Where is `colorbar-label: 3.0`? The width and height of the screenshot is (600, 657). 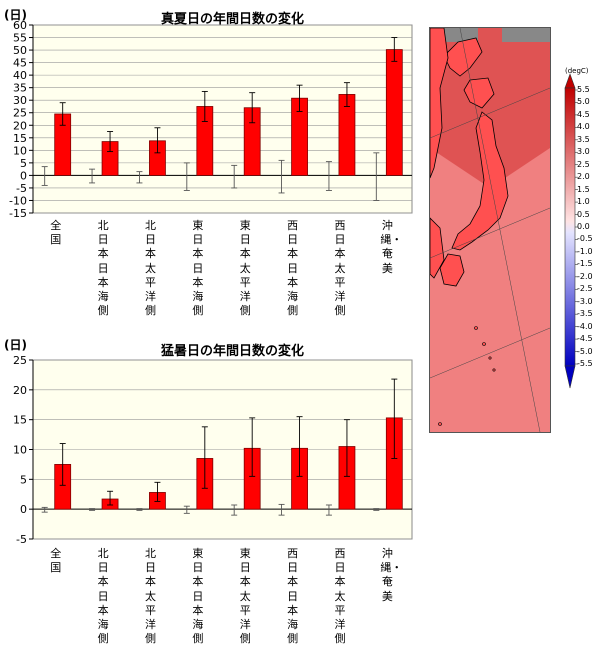 colorbar-label: 3.0 is located at coordinates (583, 152).